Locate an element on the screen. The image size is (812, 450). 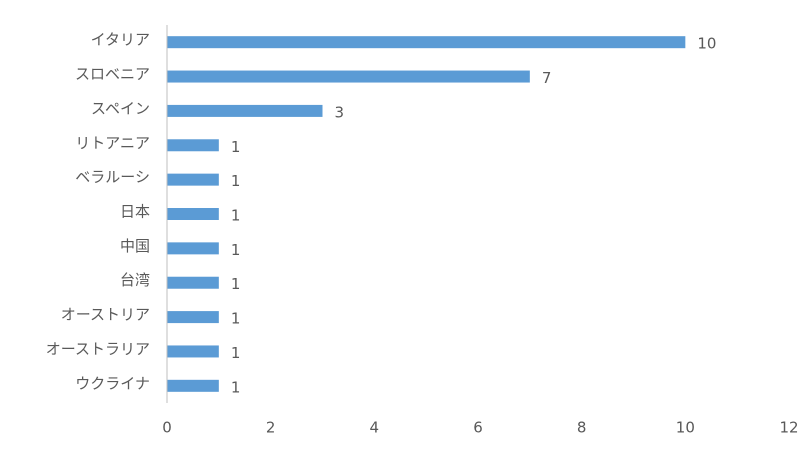
y-tick-label: オーストリア is located at coordinates (105, 315).